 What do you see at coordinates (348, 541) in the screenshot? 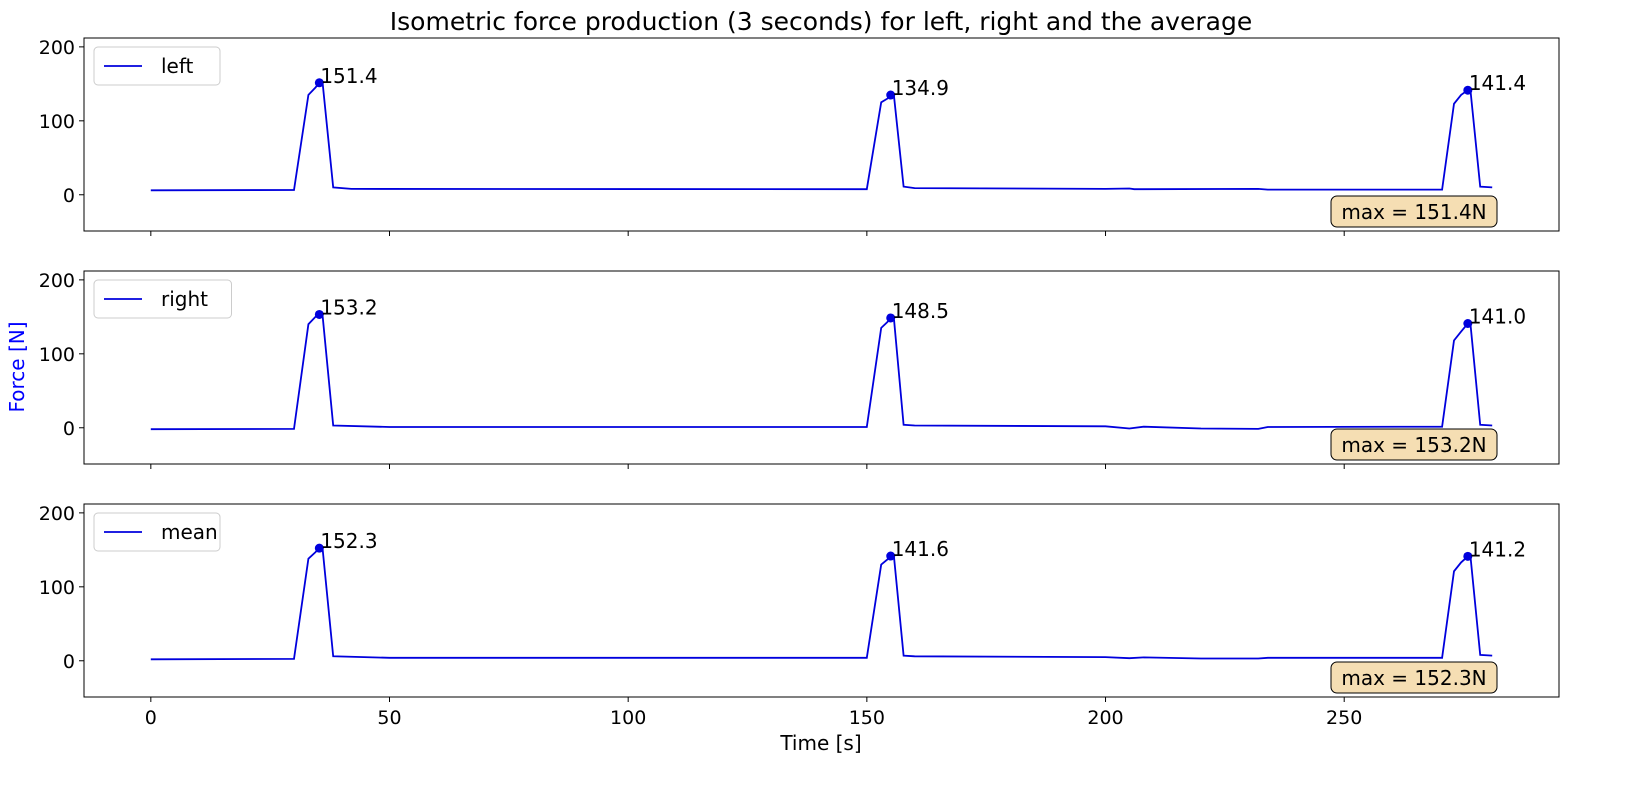
I see `peak-label: 152.3` at bounding box center [348, 541].